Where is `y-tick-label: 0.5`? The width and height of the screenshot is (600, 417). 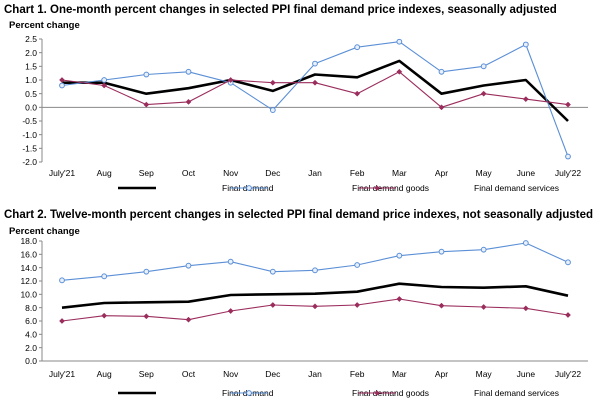 y-tick-label: 0.5 is located at coordinates (31, 94).